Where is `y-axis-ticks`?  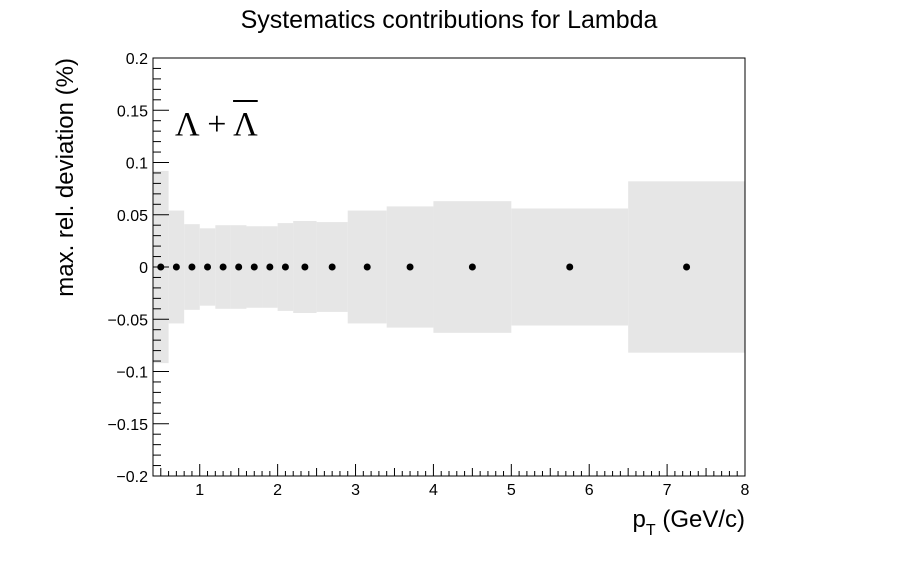
y-axis-ticks is located at coordinates (161, 267).